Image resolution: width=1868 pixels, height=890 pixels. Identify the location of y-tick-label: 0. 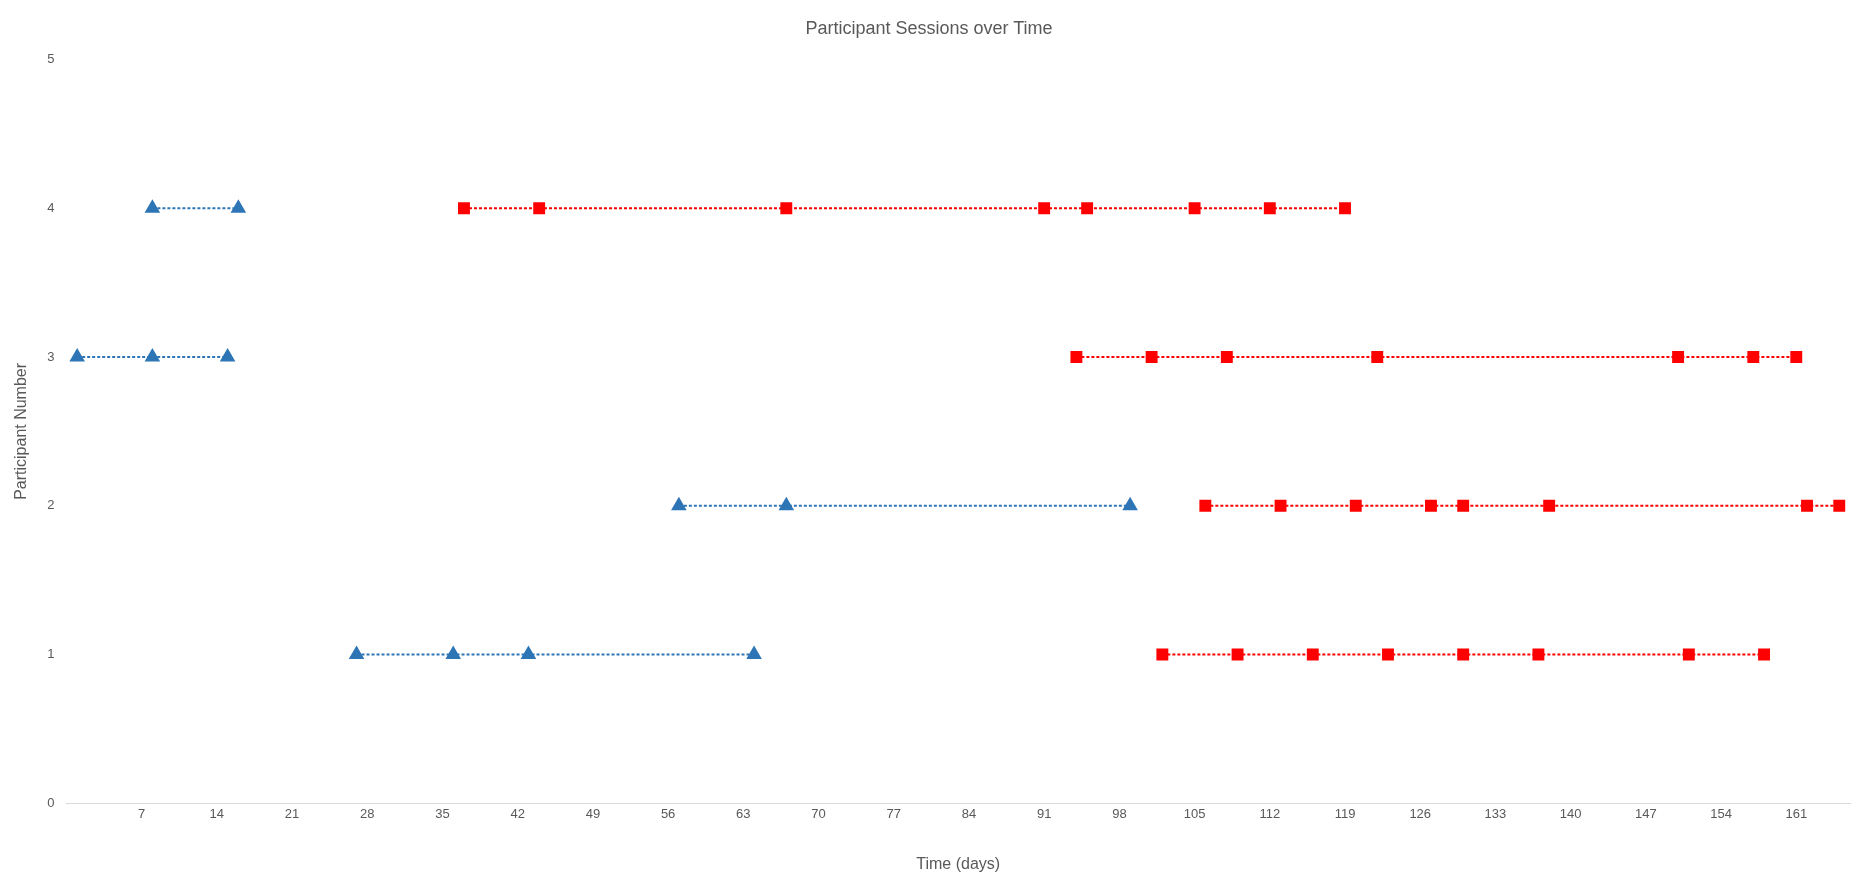
(51, 802).